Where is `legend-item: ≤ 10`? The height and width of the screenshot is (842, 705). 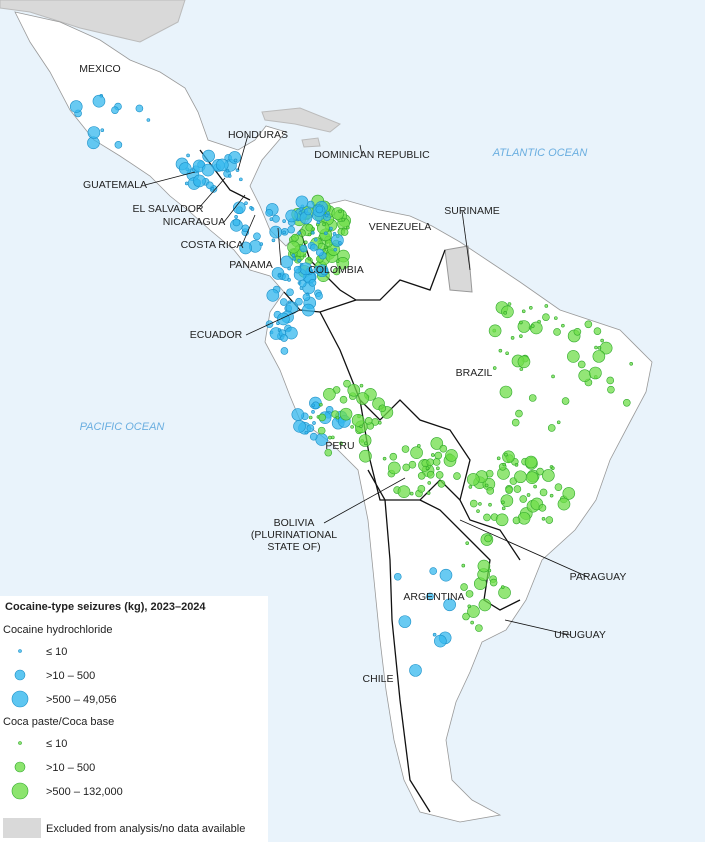
legend-item: ≤ 10 is located at coordinates (56, 744).